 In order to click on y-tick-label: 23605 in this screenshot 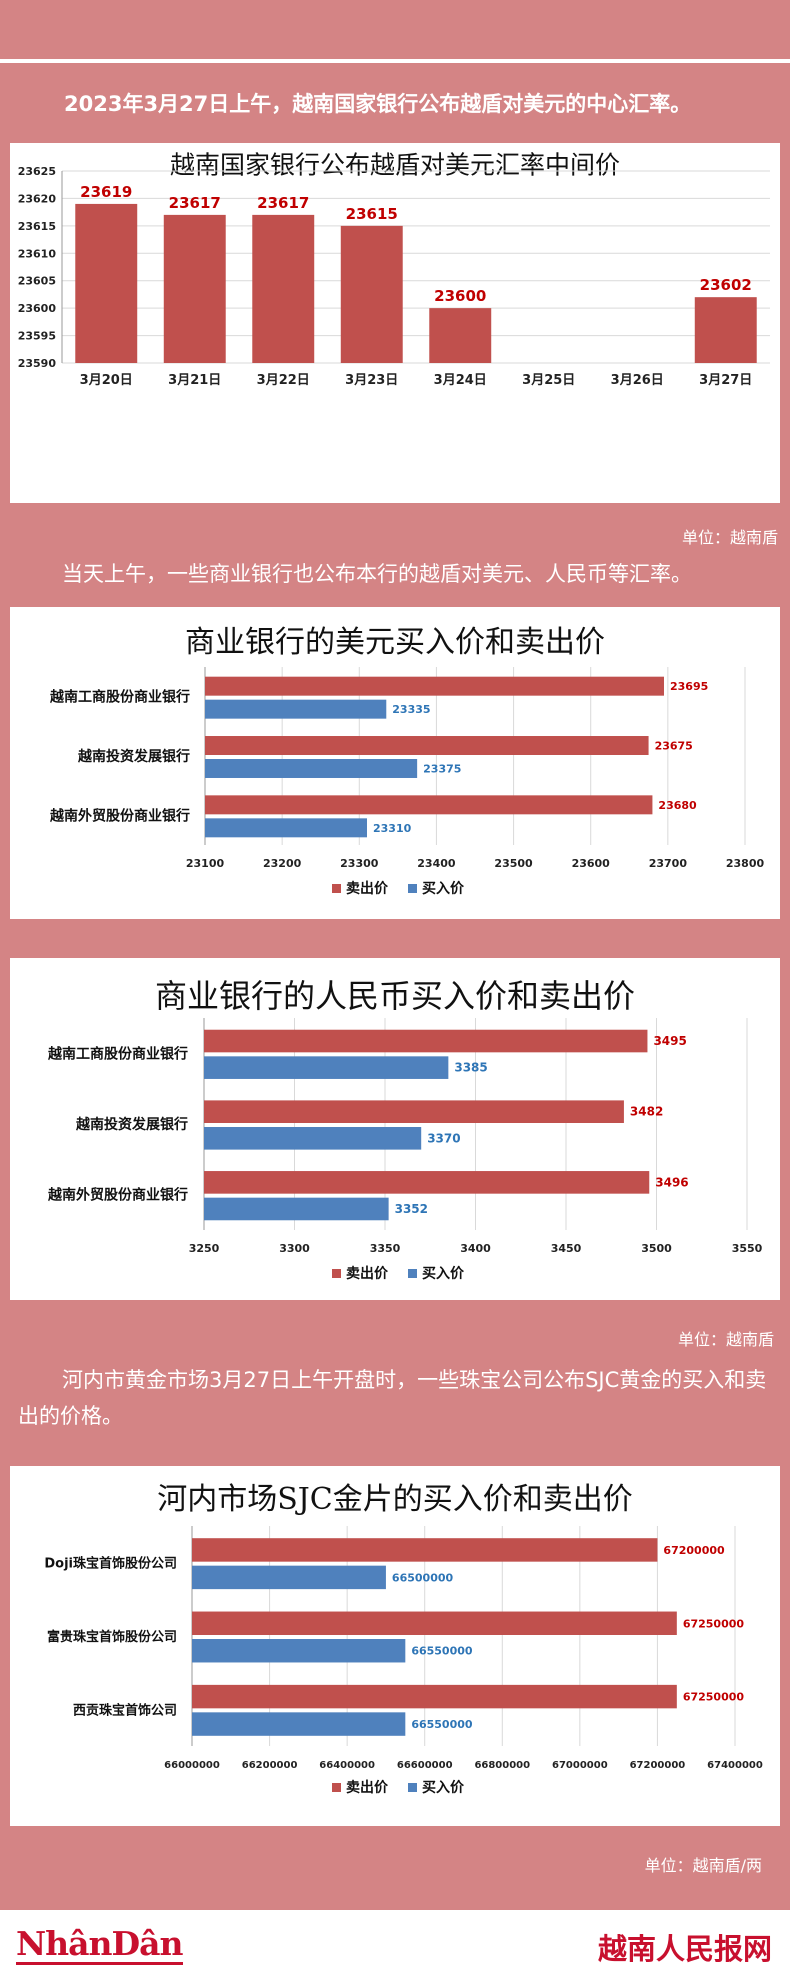, I will do `click(37, 281)`.